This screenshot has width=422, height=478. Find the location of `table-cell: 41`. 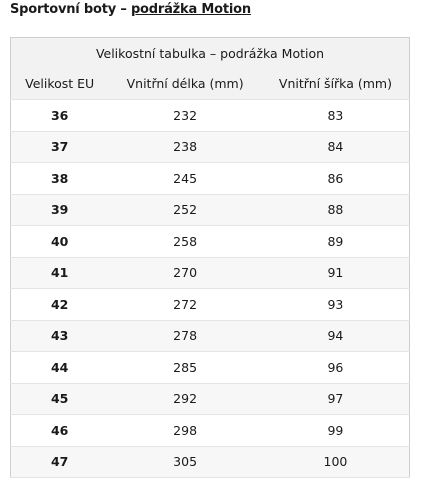

table-cell: 41 is located at coordinates (59, 273).